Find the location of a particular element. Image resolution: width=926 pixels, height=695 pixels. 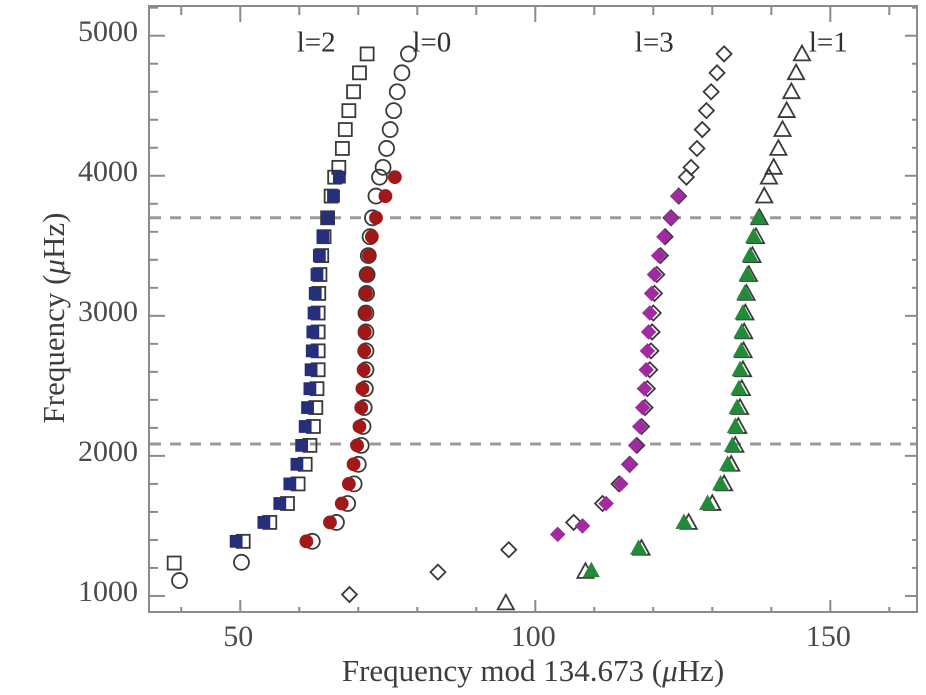

series-label-l3: l=3 is located at coordinates (654, 42).